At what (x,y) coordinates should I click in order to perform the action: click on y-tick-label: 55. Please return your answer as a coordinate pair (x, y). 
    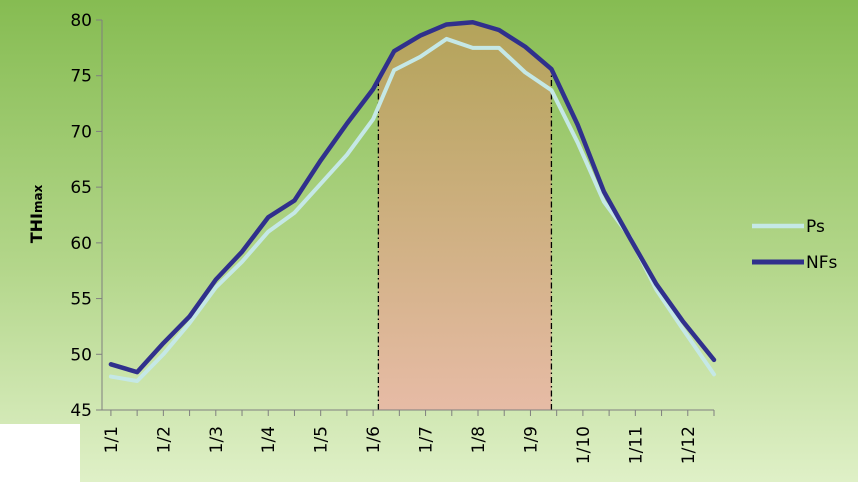
    Looking at the image, I should click on (81, 300).